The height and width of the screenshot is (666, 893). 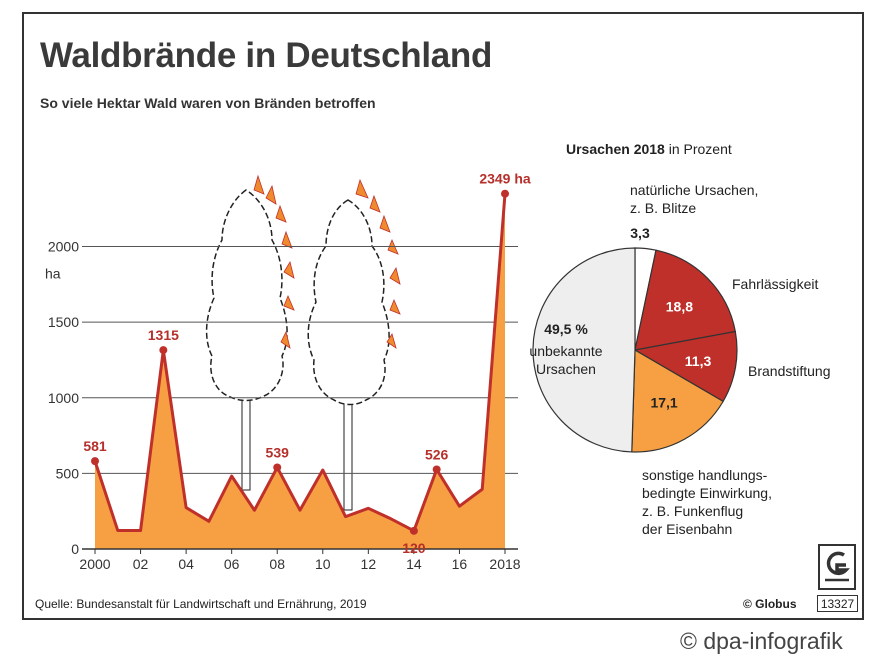 What do you see at coordinates (566, 369) in the screenshot?
I see `pie-category-label: Ursachen` at bounding box center [566, 369].